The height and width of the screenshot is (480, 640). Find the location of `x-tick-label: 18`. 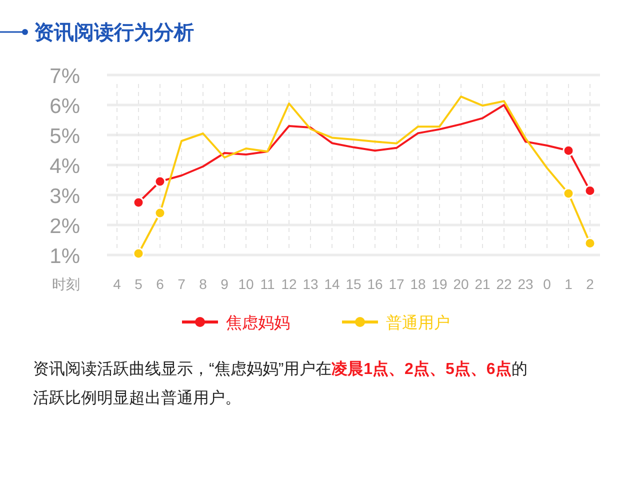

x-tick-label: 18 is located at coordinates (418, 284).